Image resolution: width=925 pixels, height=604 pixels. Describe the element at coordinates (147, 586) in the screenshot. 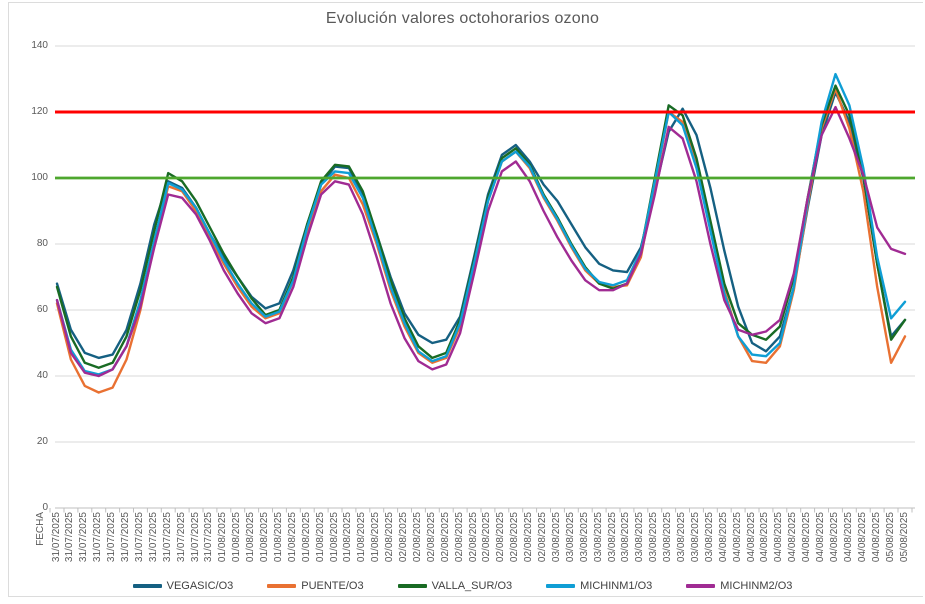

I see `legend-swatch-vegasic-o3` at that location.